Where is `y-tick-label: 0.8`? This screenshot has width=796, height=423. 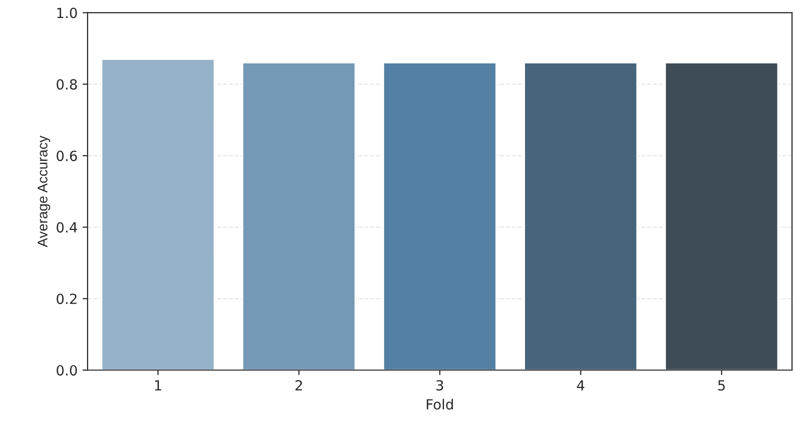
y-tick-label: 0.8 is located at coordinates (66, 84).